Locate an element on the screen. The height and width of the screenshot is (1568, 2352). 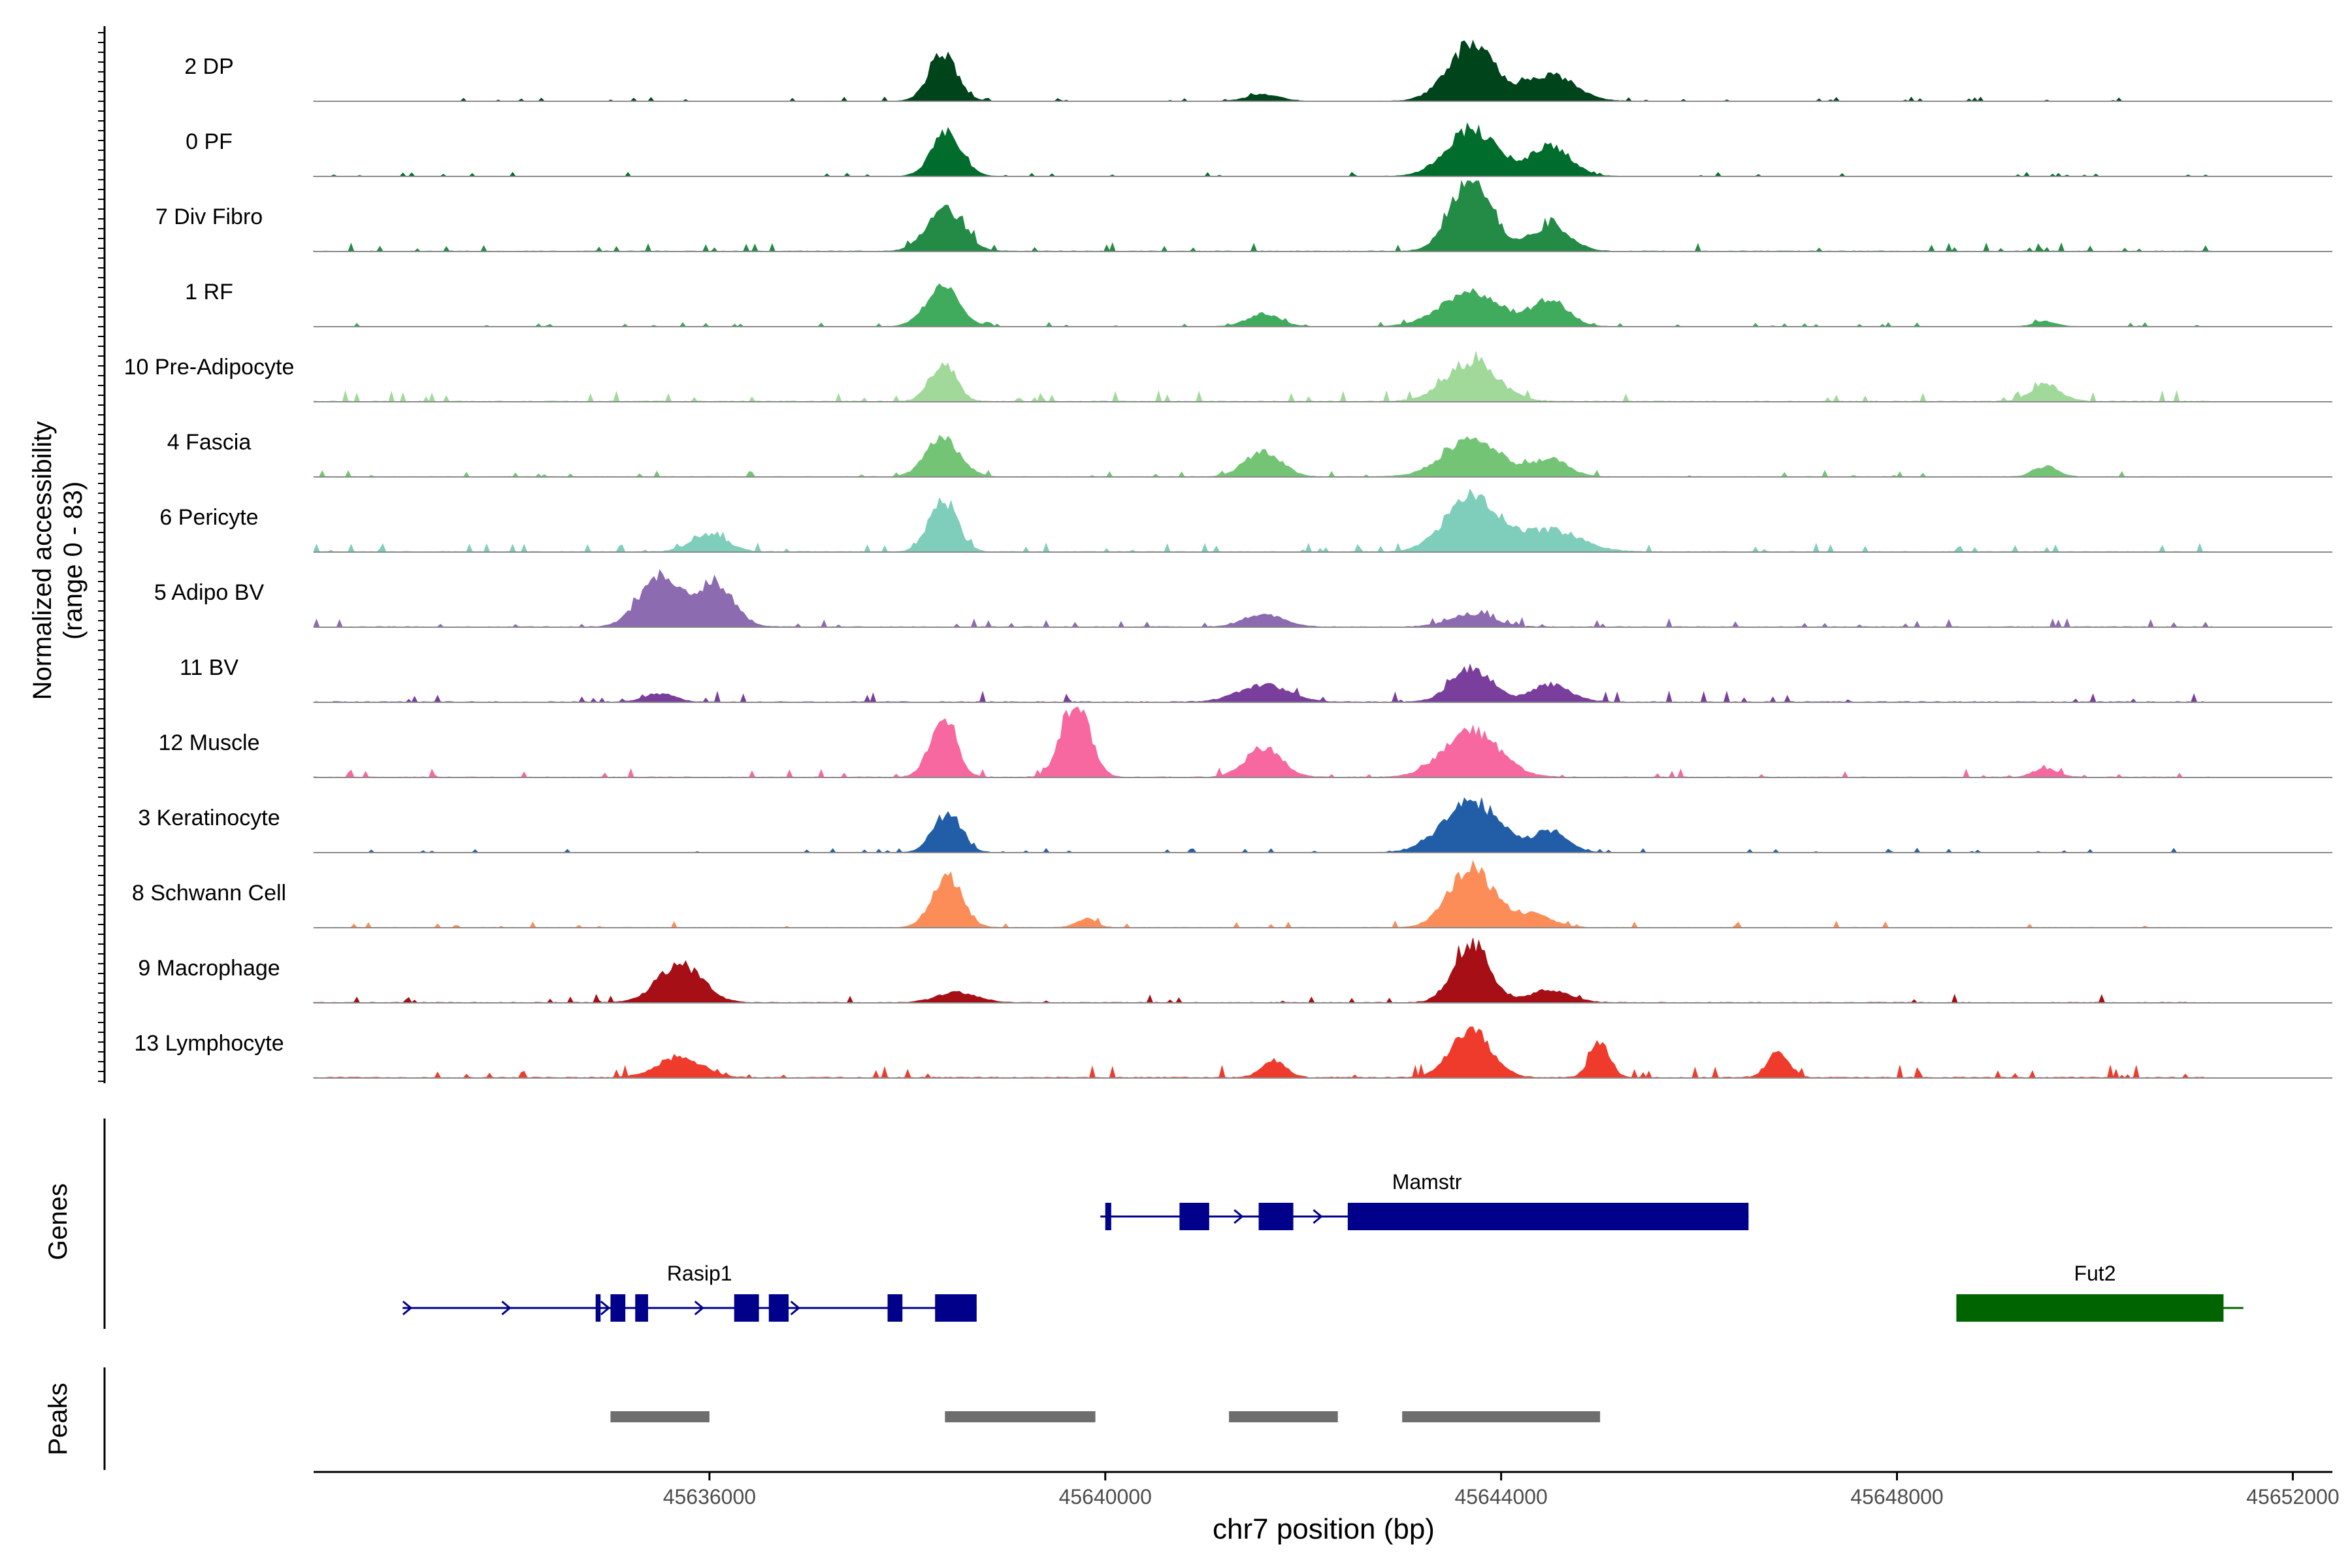
x-axis-tick-label: 45652000 is located at coordinates (2292, 1497).